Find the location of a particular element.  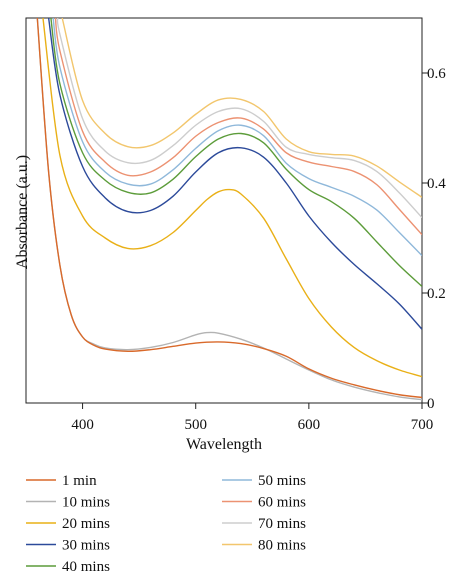

x-tick-label: 700 is located at coordinates (422, 425).